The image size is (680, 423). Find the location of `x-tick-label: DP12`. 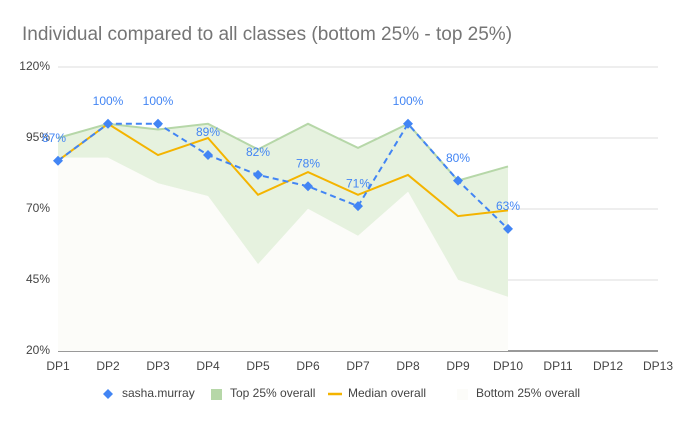

x-tick-label: DP12 is located at coordinates (608, 366).